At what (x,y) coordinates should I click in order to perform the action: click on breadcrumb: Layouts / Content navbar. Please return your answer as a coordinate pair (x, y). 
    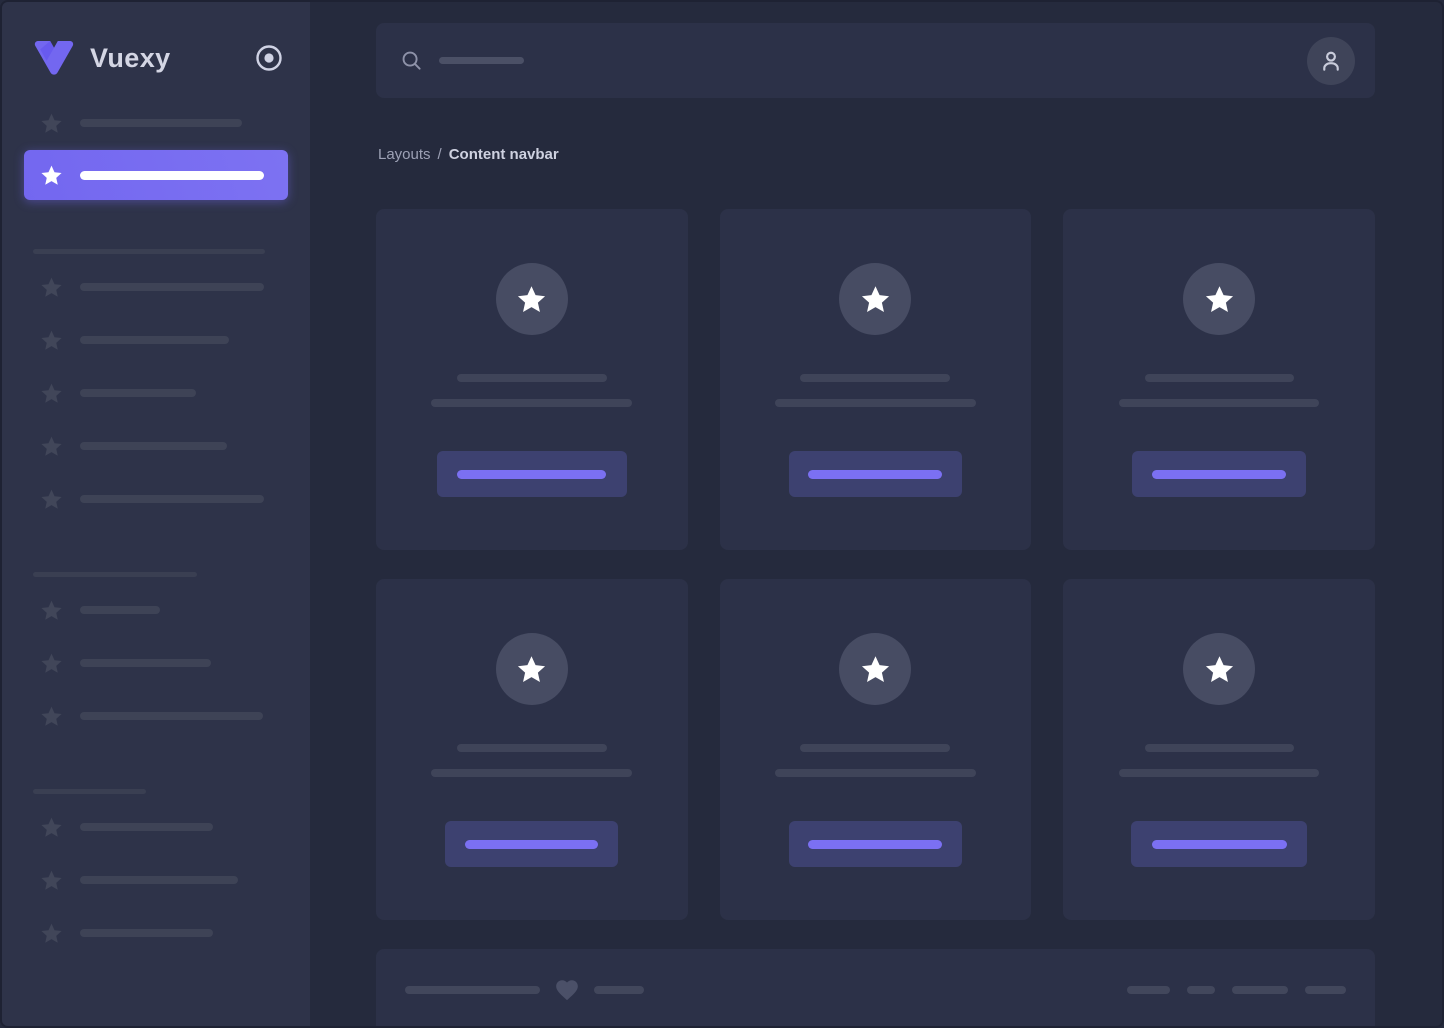
    Looking at the image, I should click on (876, 154).